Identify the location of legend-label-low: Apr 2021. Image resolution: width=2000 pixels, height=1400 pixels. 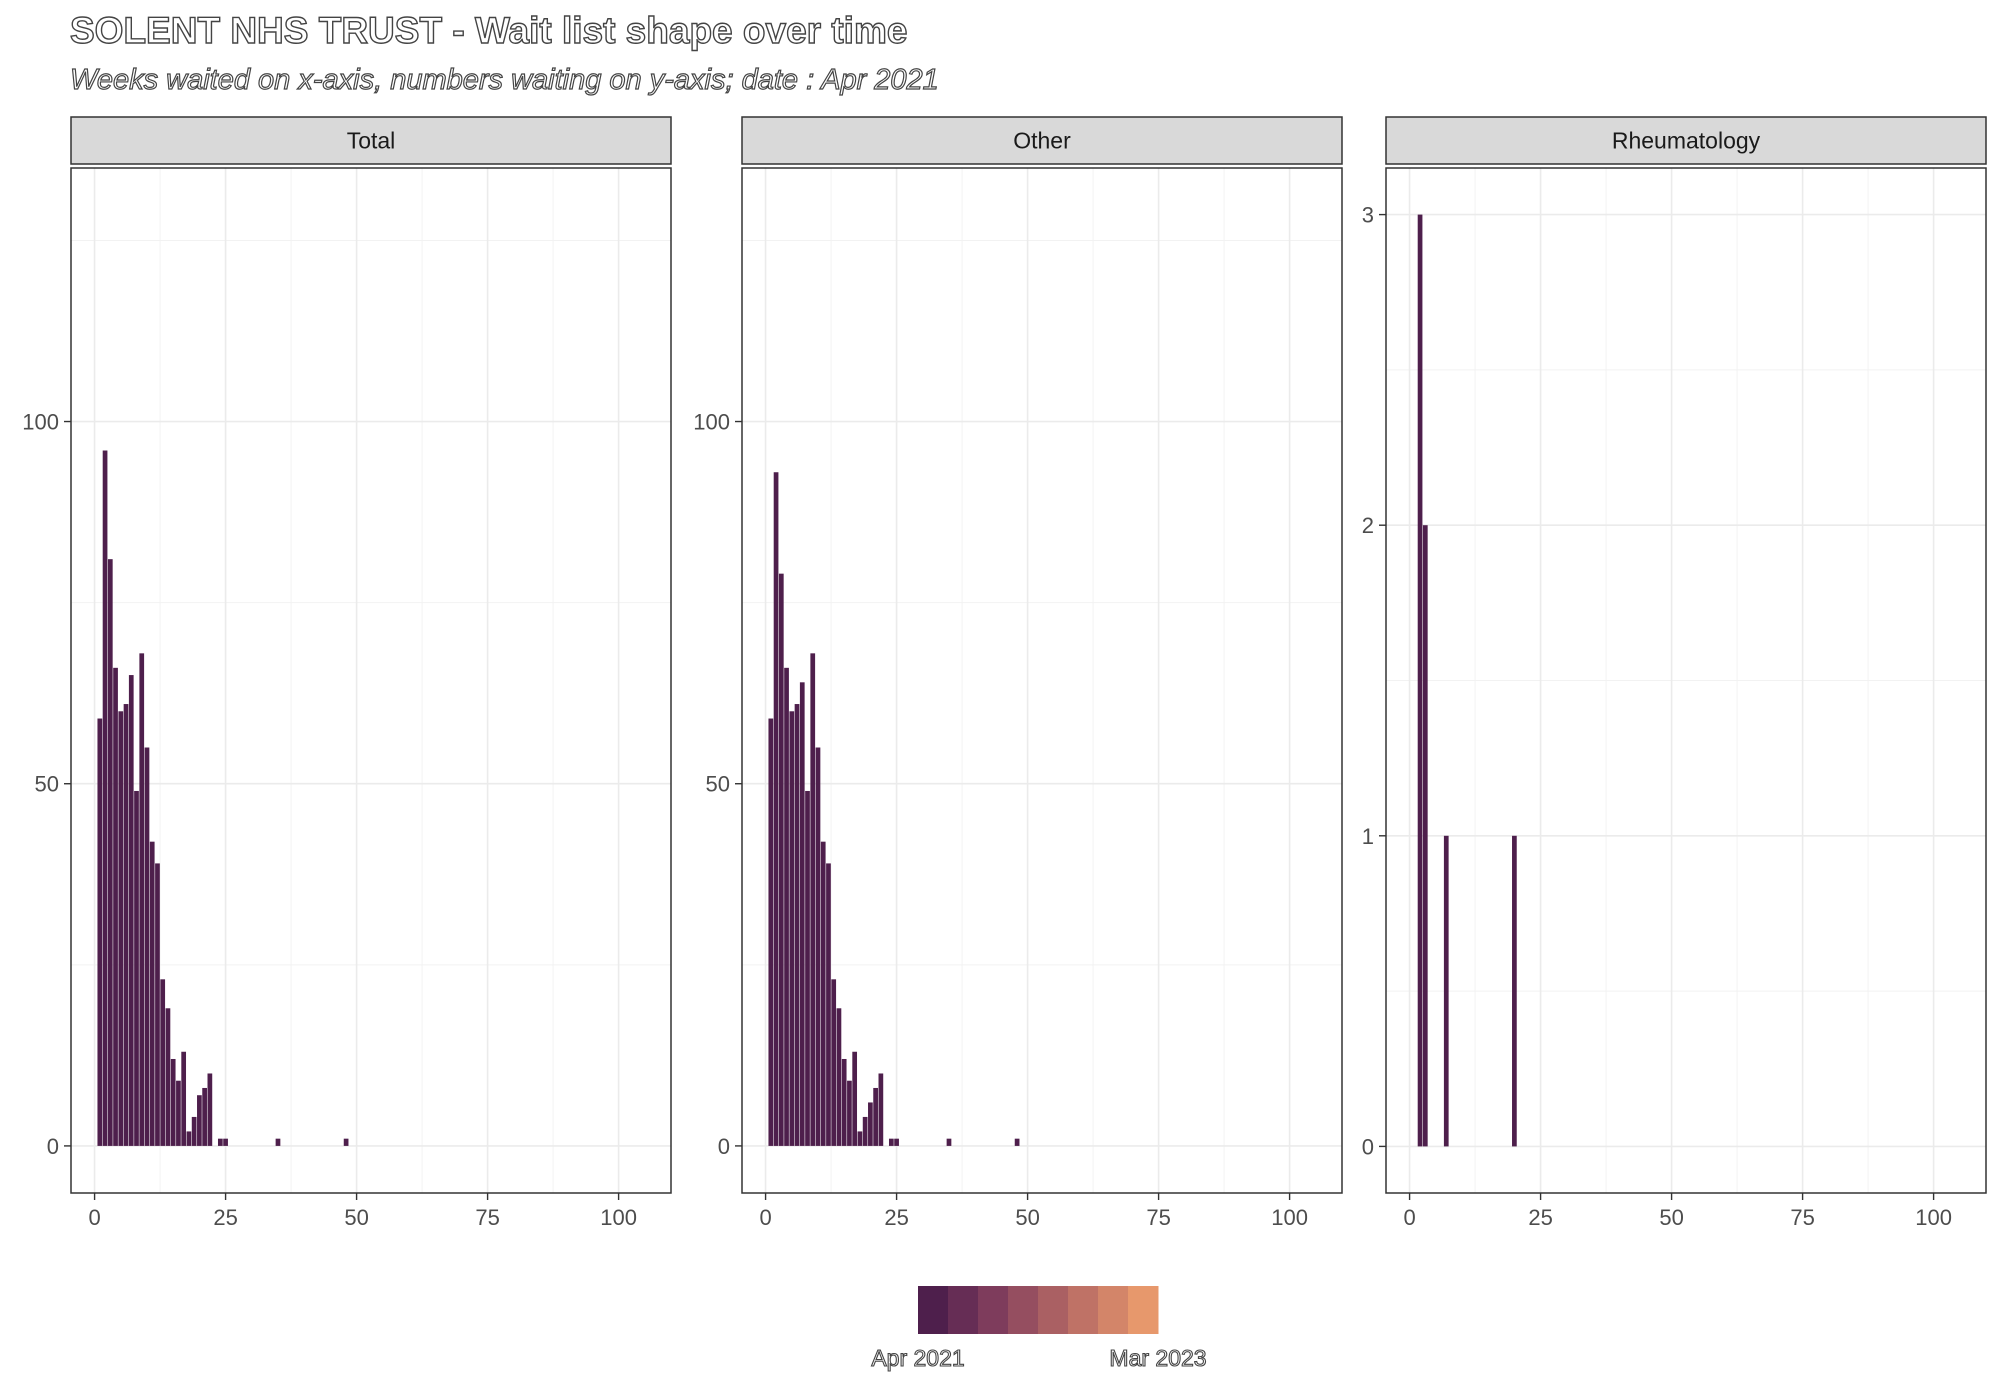
(917, 1358).